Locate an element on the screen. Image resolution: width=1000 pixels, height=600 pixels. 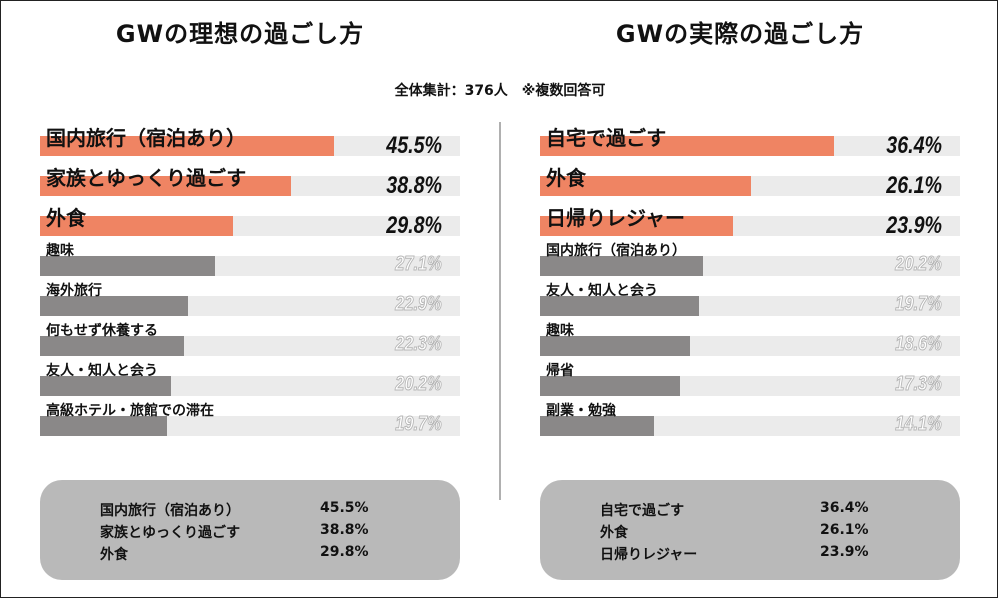
summary-value: 45.5% is located at coordinates (344, 508).